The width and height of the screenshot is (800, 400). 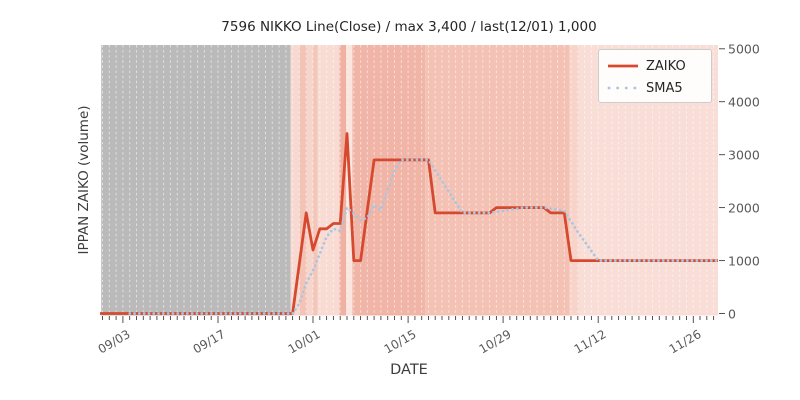 What do you see at coordinates (623, 88) in the screenshot?
I see `sma5-dotted-swatch-icon` at bounding box center [623, 88].